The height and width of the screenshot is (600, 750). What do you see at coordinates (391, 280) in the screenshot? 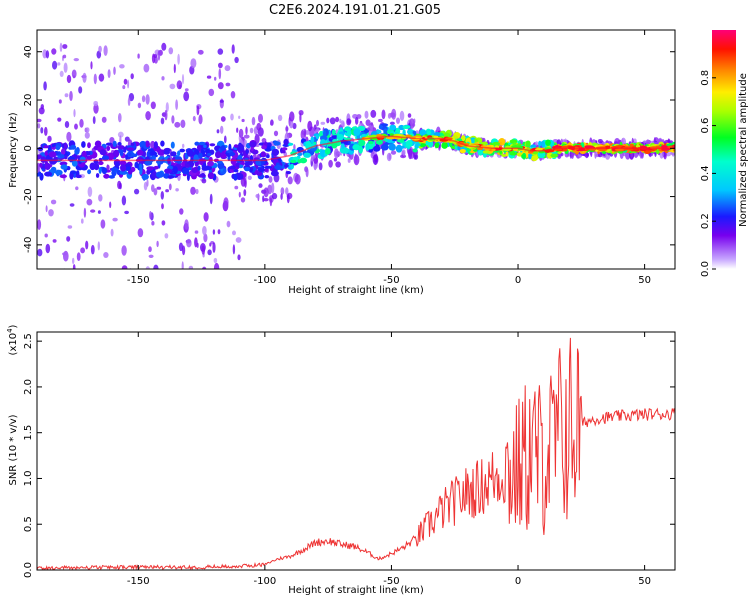
I see `x-tick-label: -50` at bounding box center [391, 280].